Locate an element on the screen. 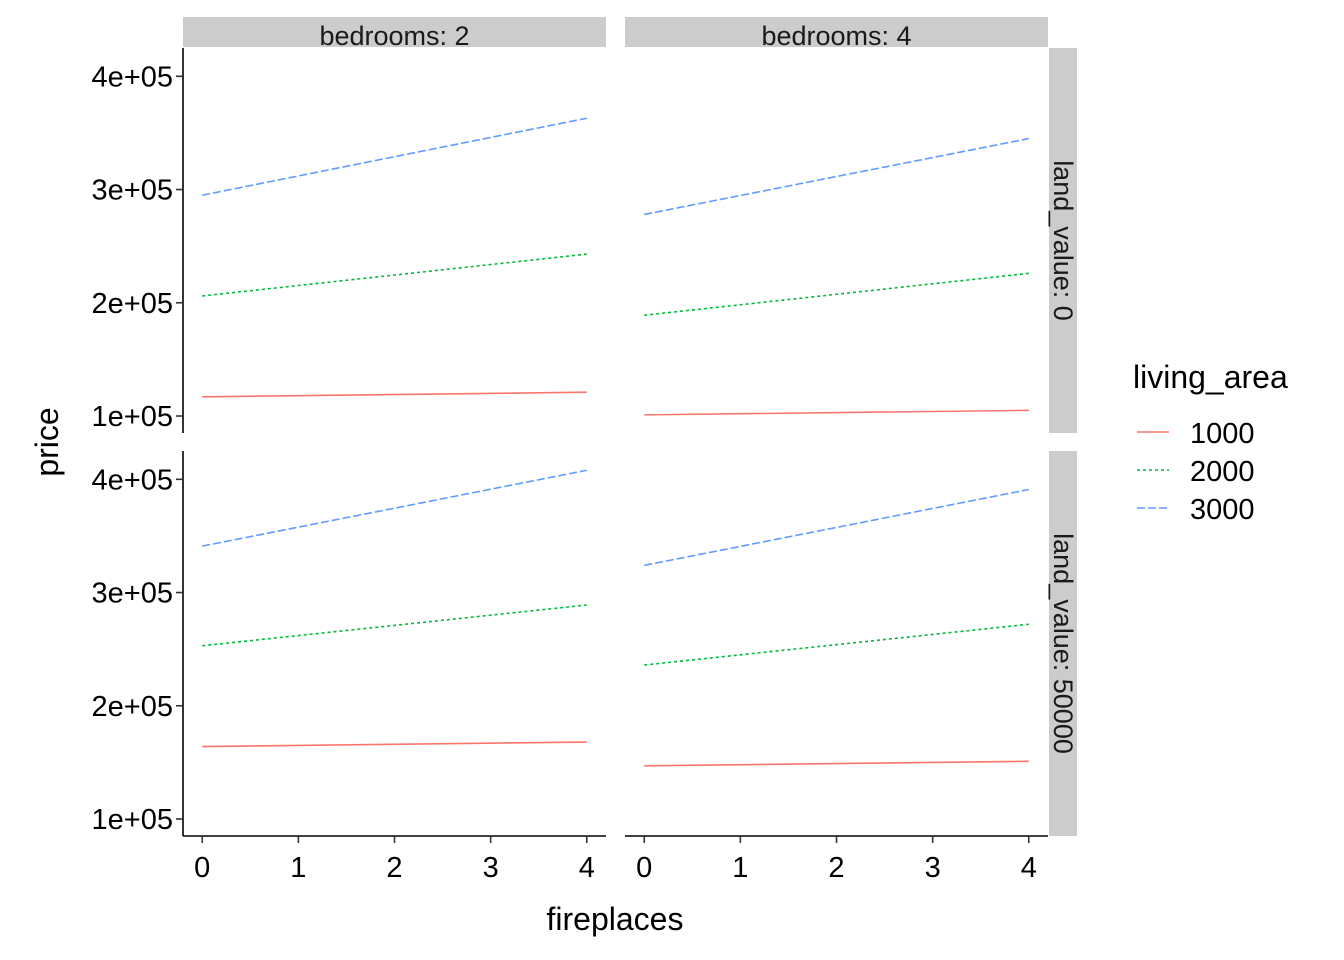 The height and width of the screenshot is (960, 1344). facet-strip-right-label: land_value: 0 is located at coordinates (1063, 240).